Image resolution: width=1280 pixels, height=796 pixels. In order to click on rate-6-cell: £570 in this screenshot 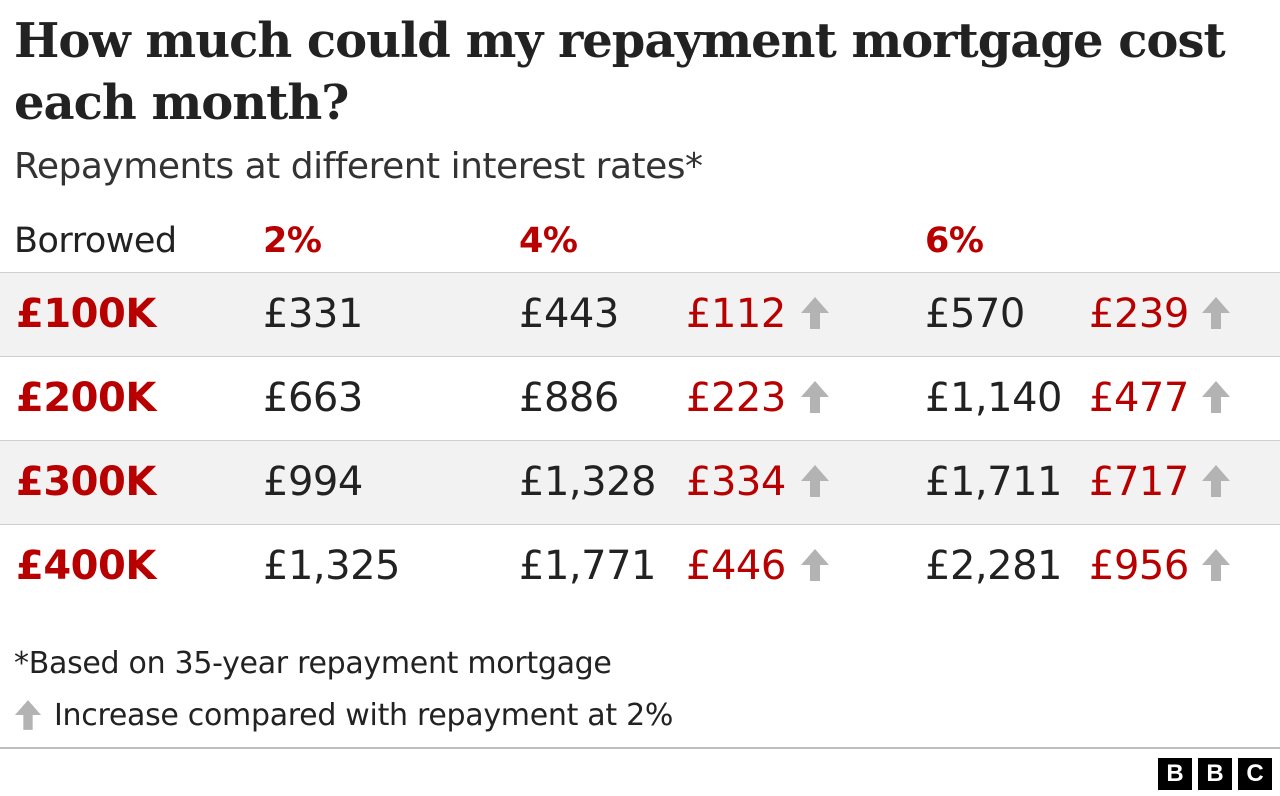, I will do `click(975, 314)`.